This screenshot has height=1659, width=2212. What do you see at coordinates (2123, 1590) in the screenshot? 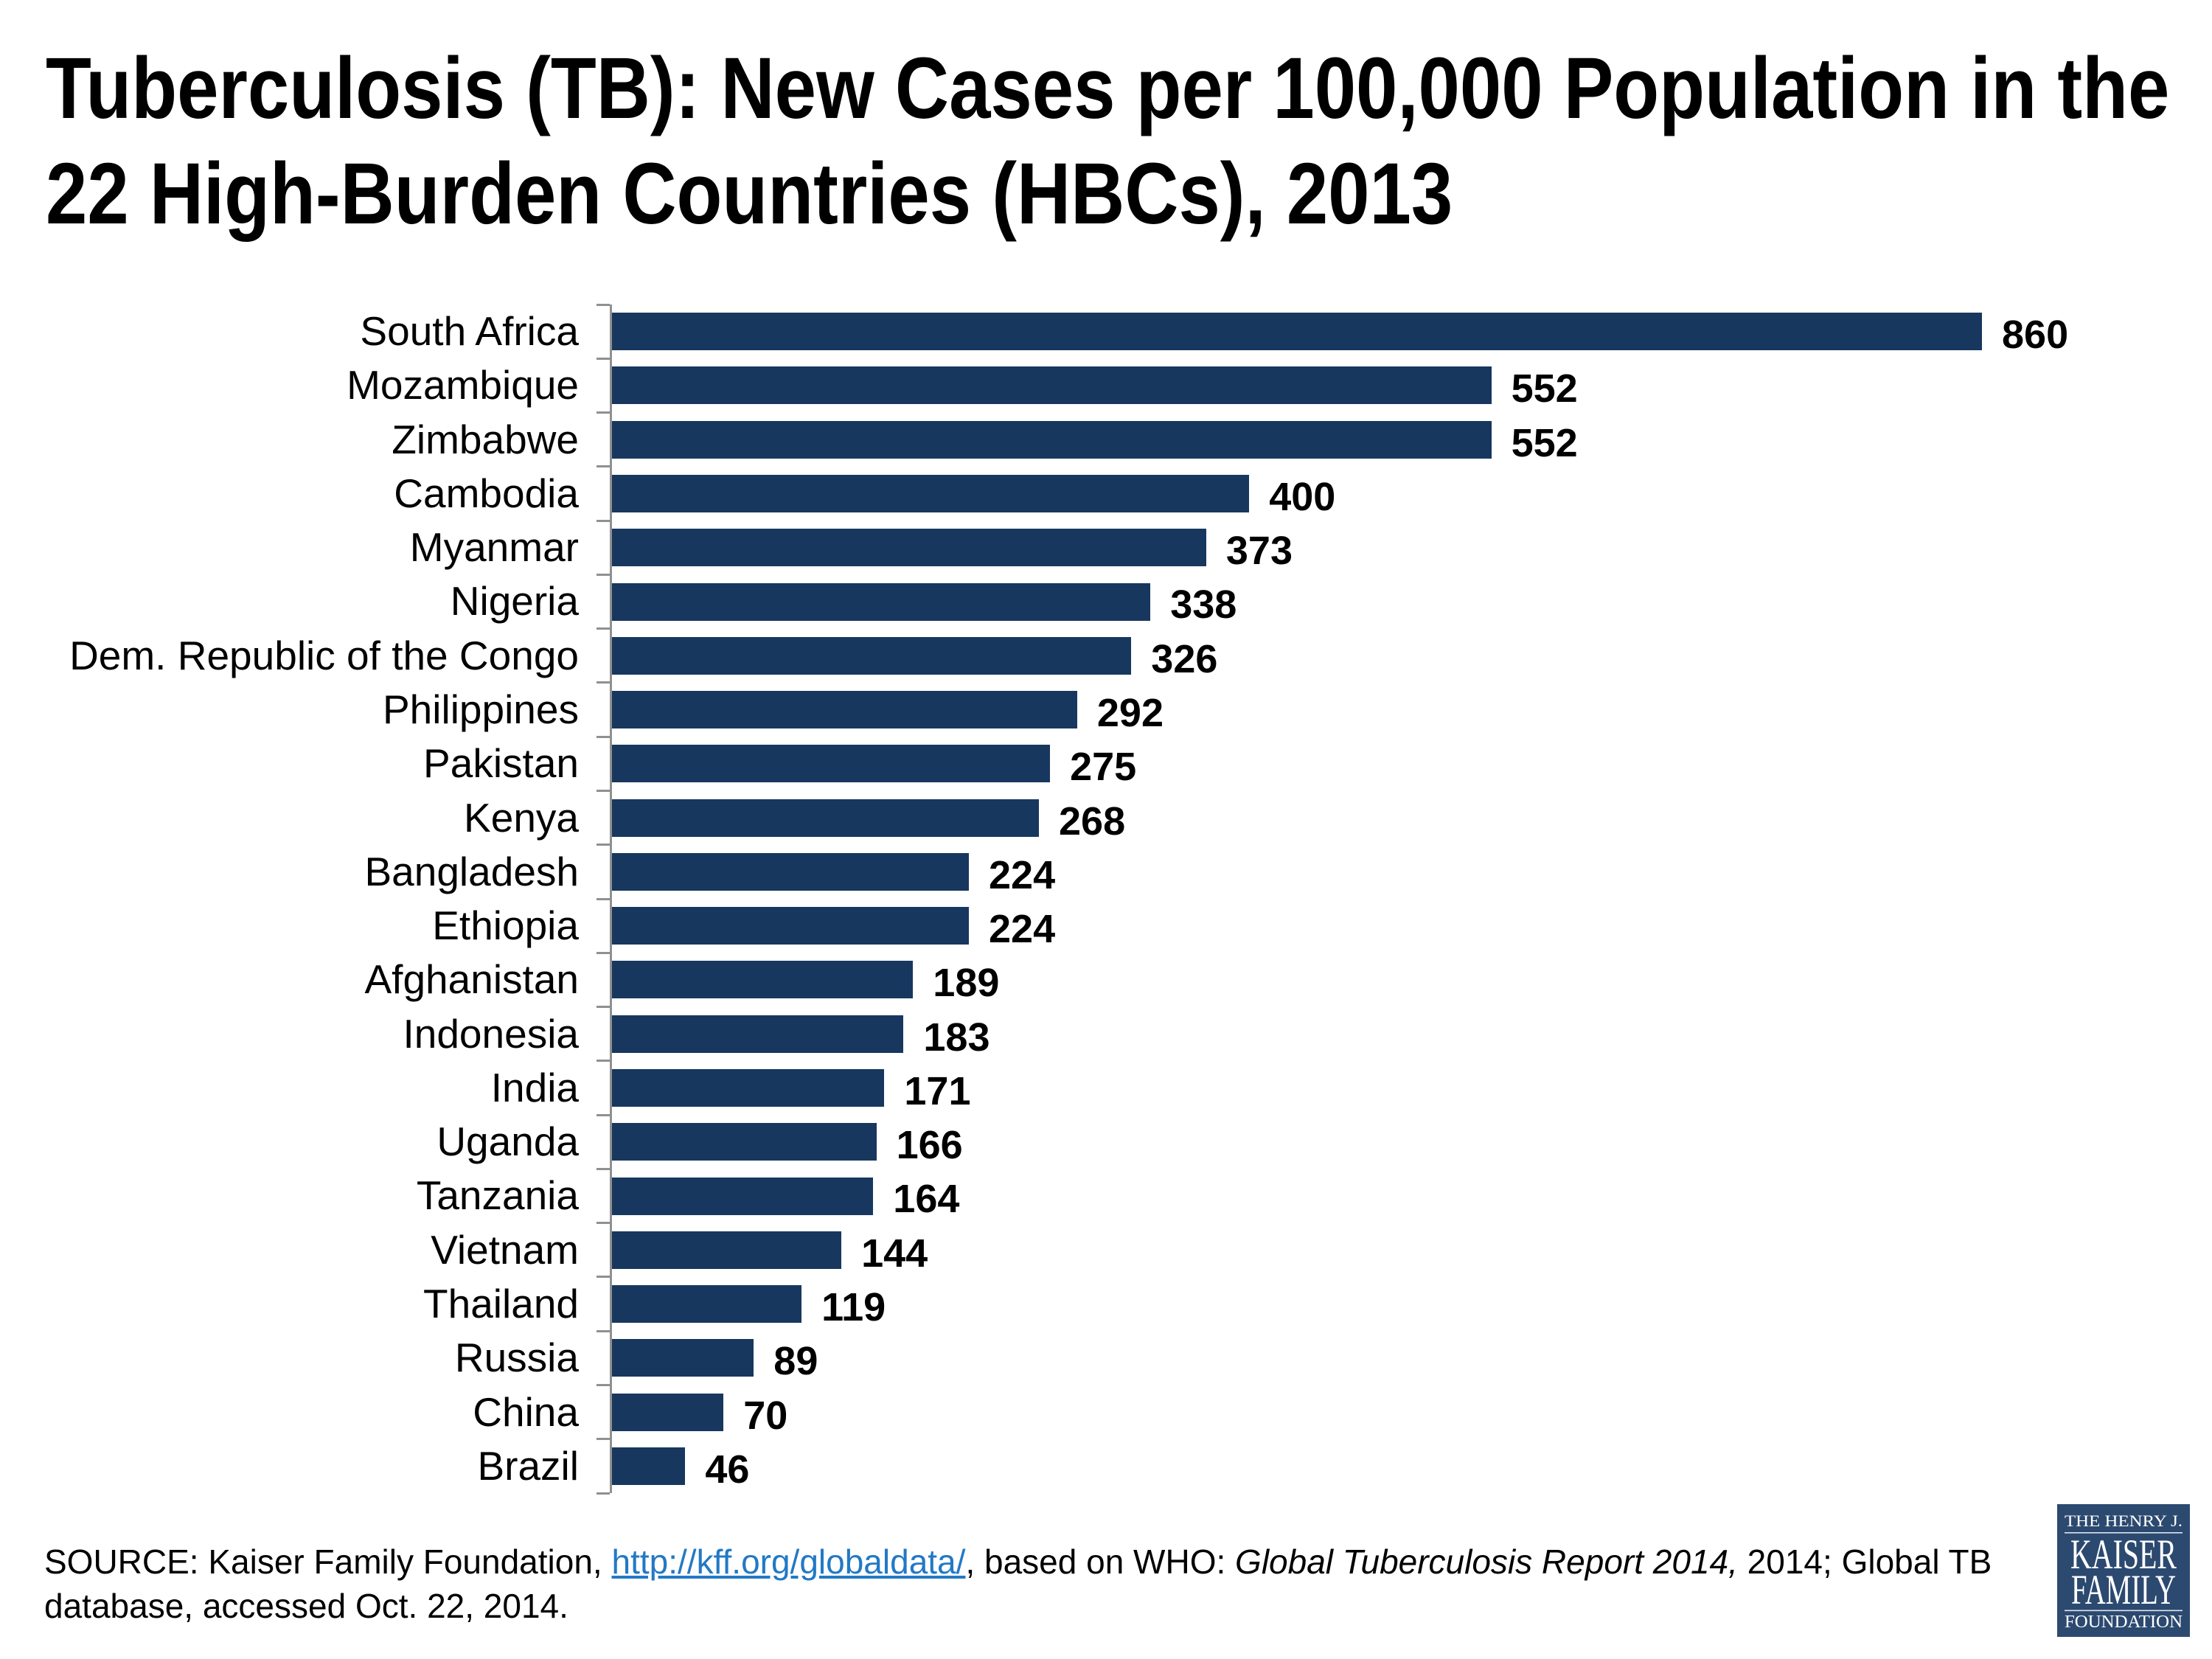
I see `svg-text: FAMILY` at bounding box center [2123, 1590].